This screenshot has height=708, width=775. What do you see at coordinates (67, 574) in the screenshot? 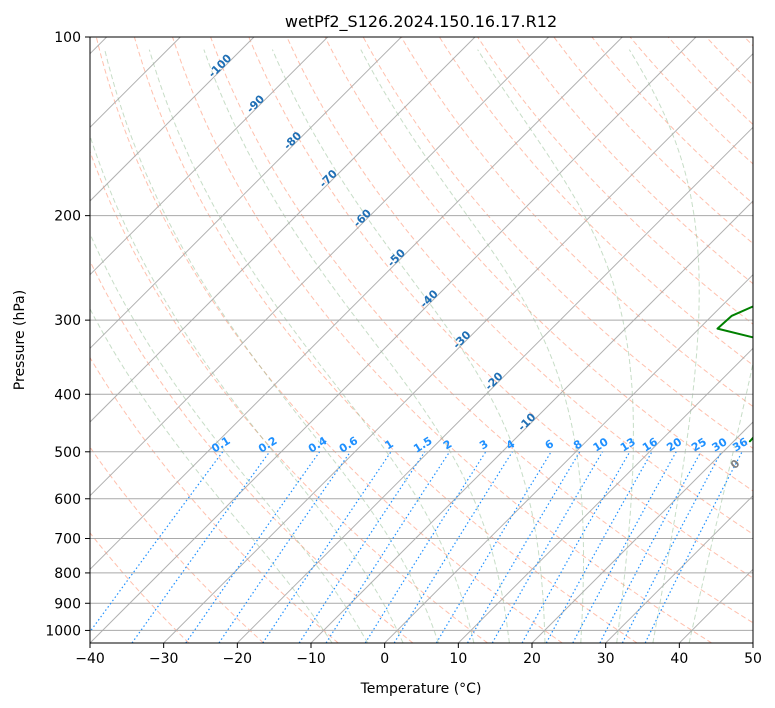
I see `y-tick-label: 800` at bounding box center [67, 574].